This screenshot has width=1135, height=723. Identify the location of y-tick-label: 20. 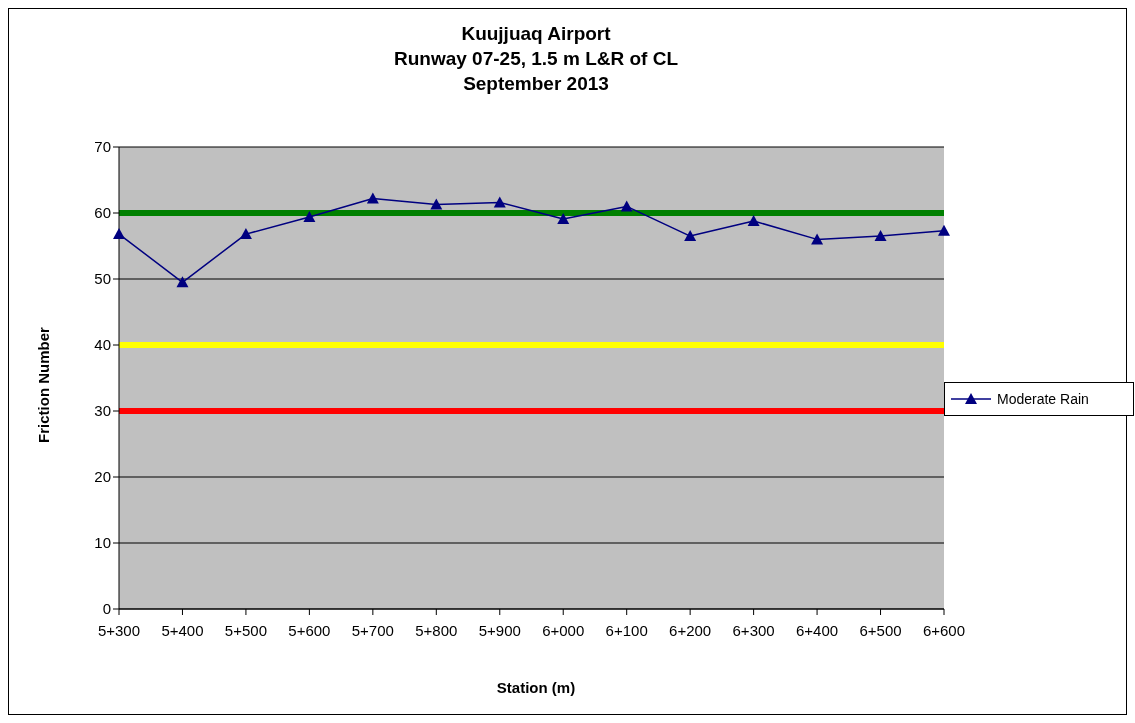
(102, 477).